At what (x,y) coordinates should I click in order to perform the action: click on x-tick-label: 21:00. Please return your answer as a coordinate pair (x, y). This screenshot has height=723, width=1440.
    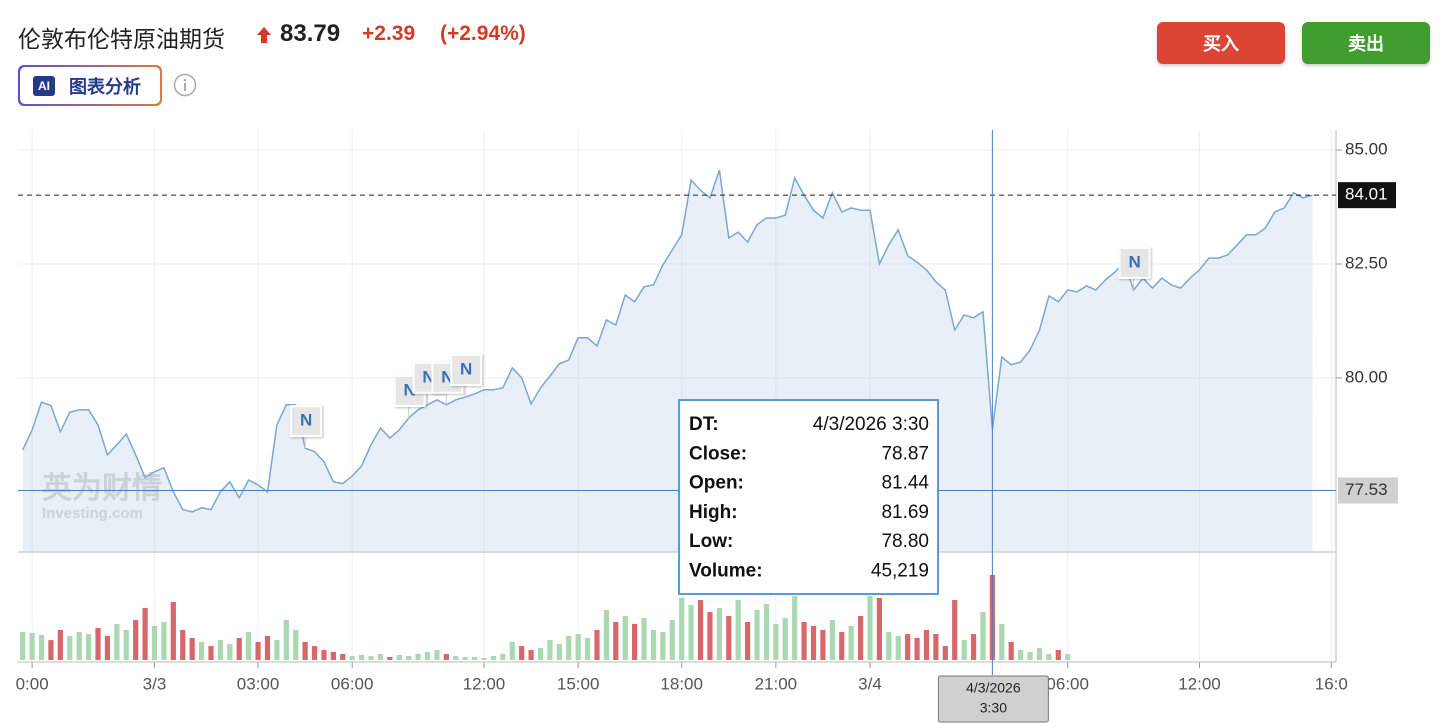
    Looking at the image, I should click on (776, 683).